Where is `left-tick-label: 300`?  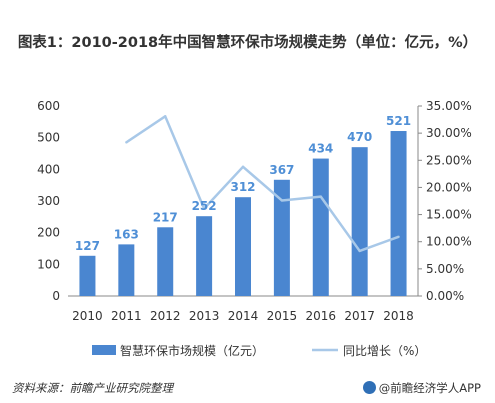 left-tick-label: 300 is located at coordinates (48, 201).